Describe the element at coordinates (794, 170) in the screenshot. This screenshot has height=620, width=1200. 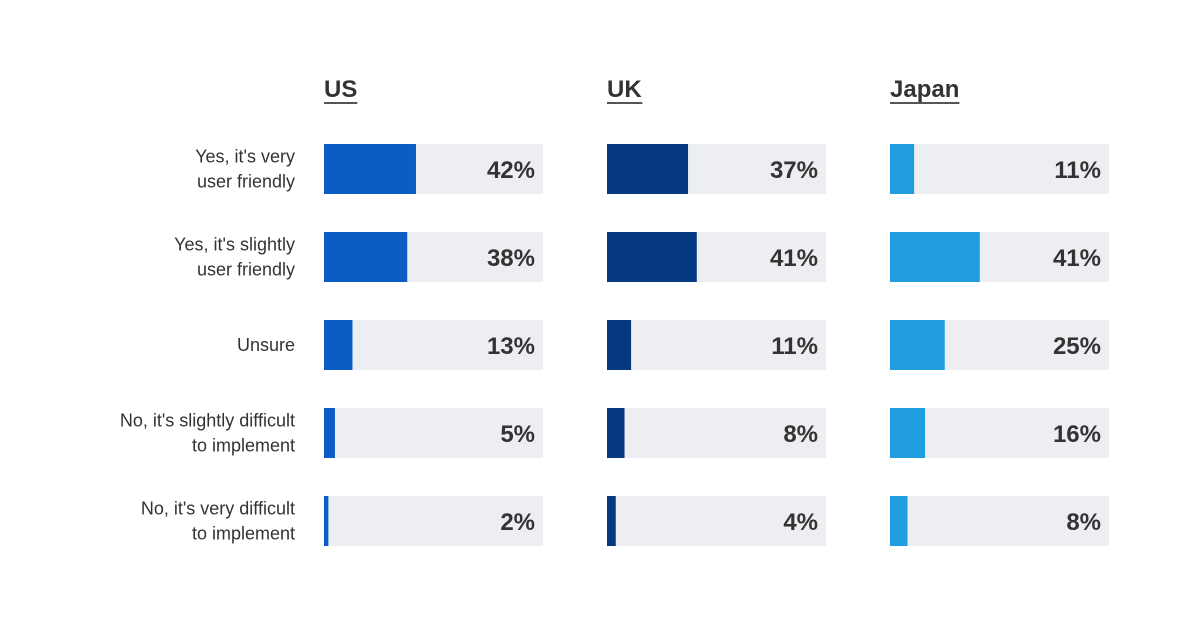
I see `data-label: 37%` at that location.